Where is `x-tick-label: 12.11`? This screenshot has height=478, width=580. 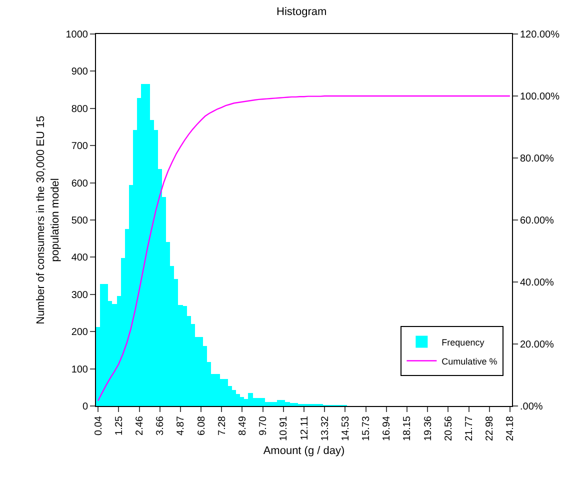 x-tick-label: 12.11 is located at coordinates (304, 428).